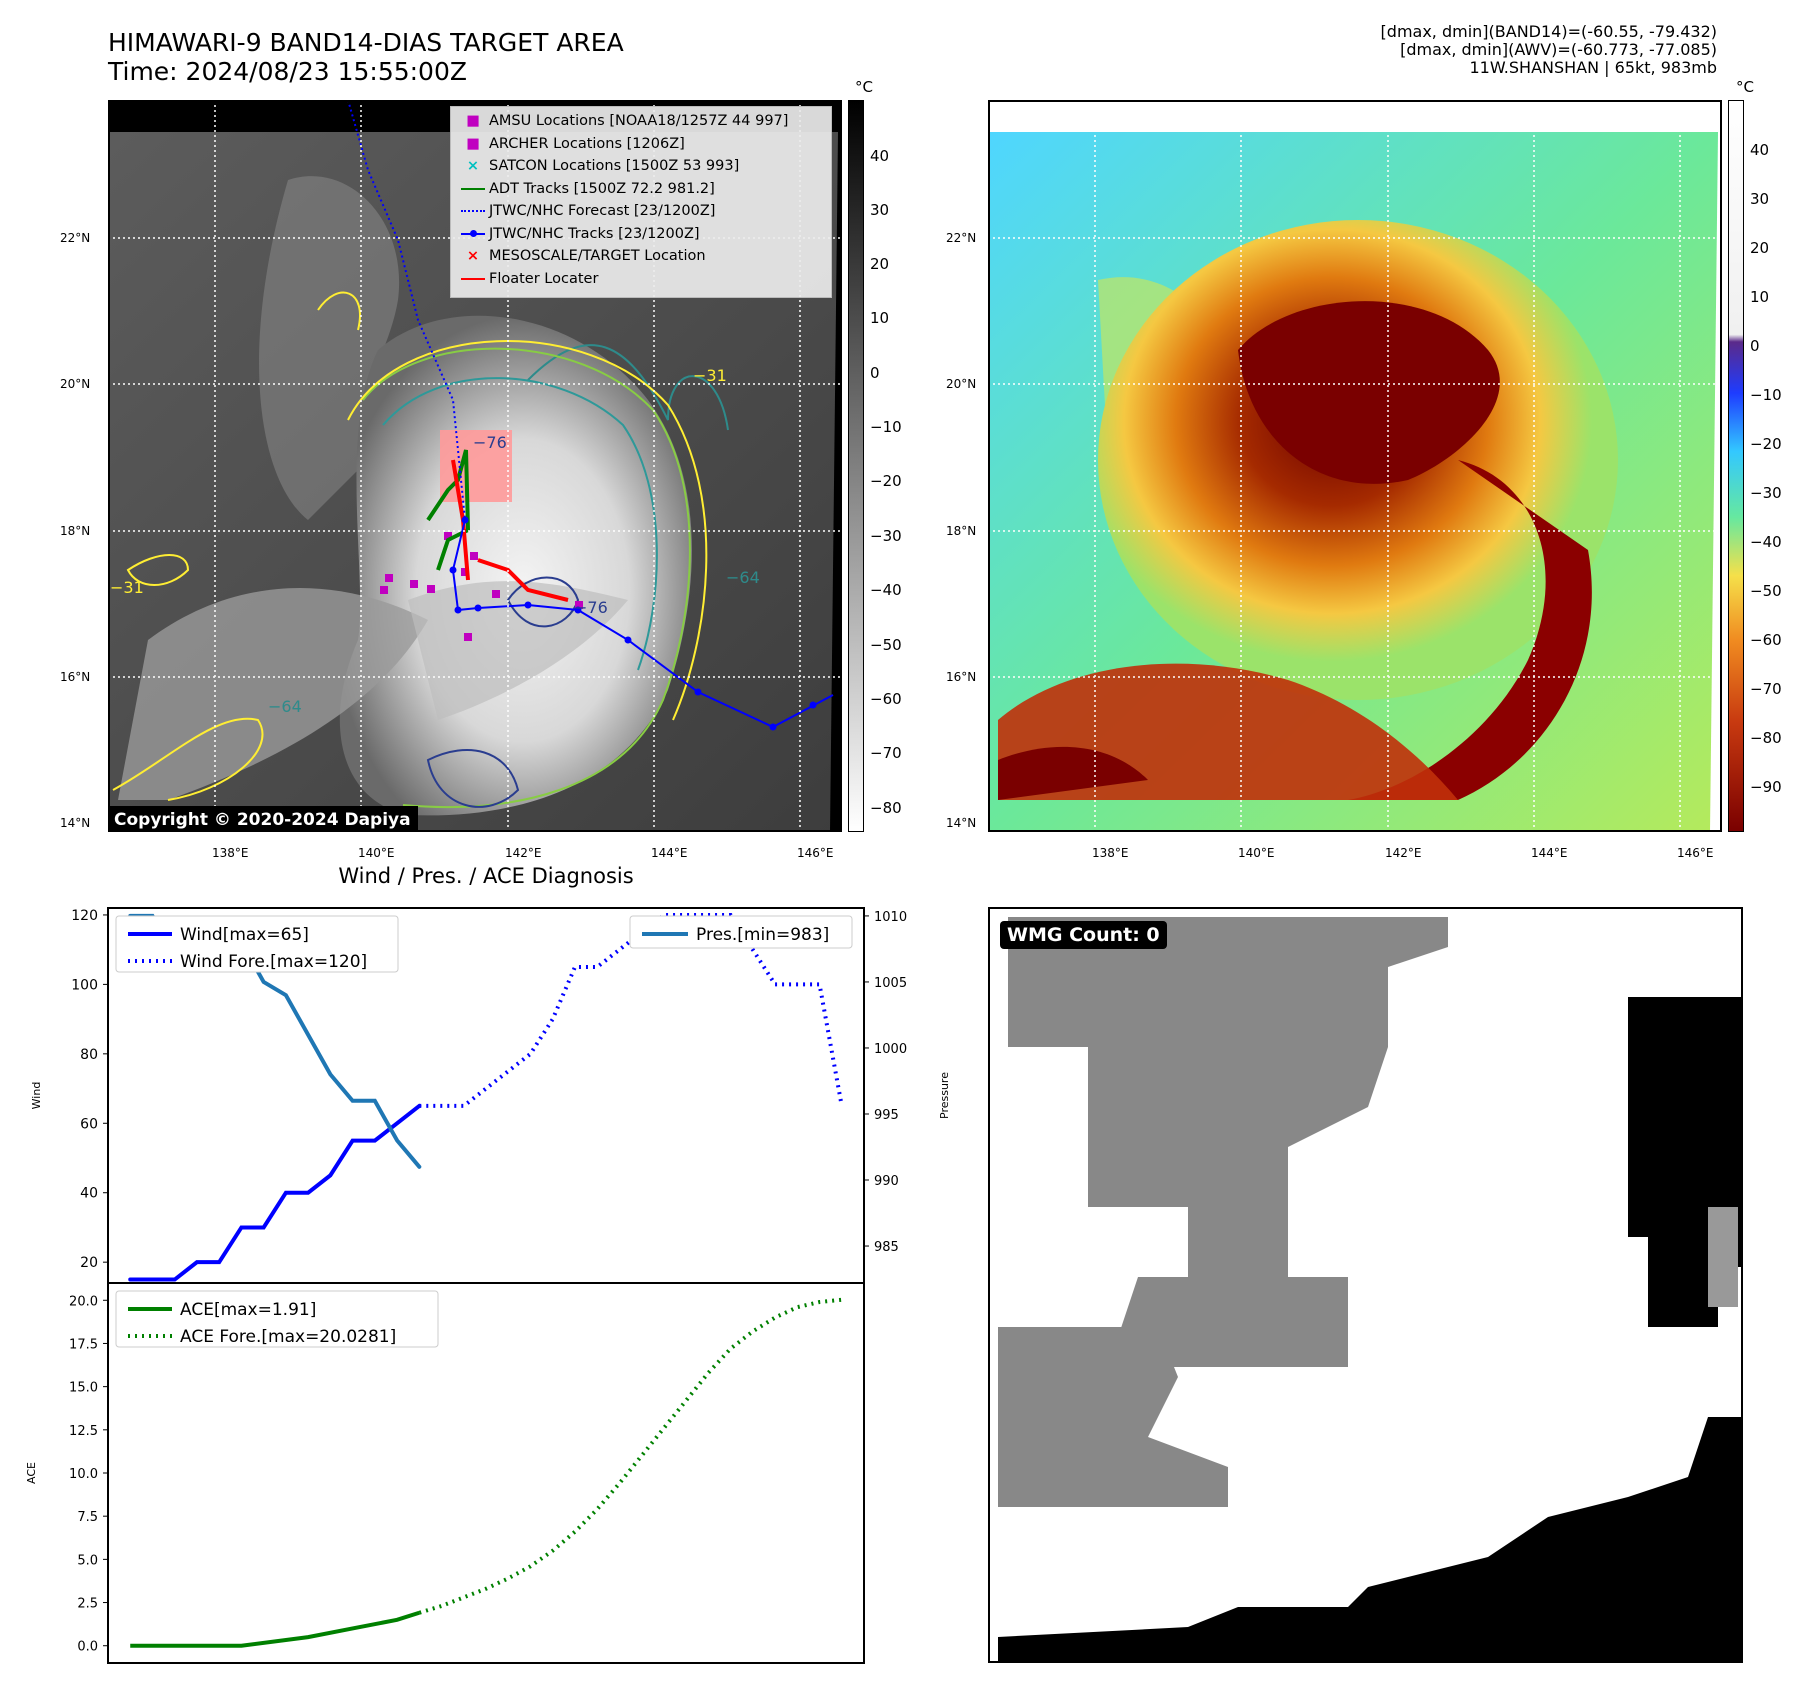  Describe the element at coordinates (288, 1337) in the screenshot. I see `legend-label: ACE Fore.[max=20.0281]` at that location.